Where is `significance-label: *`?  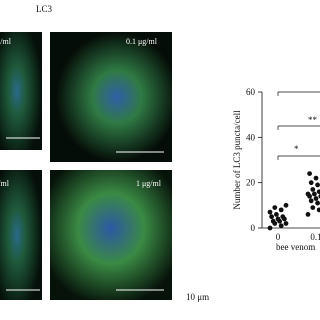 significance-label: * is located at coordinates (296, 149).